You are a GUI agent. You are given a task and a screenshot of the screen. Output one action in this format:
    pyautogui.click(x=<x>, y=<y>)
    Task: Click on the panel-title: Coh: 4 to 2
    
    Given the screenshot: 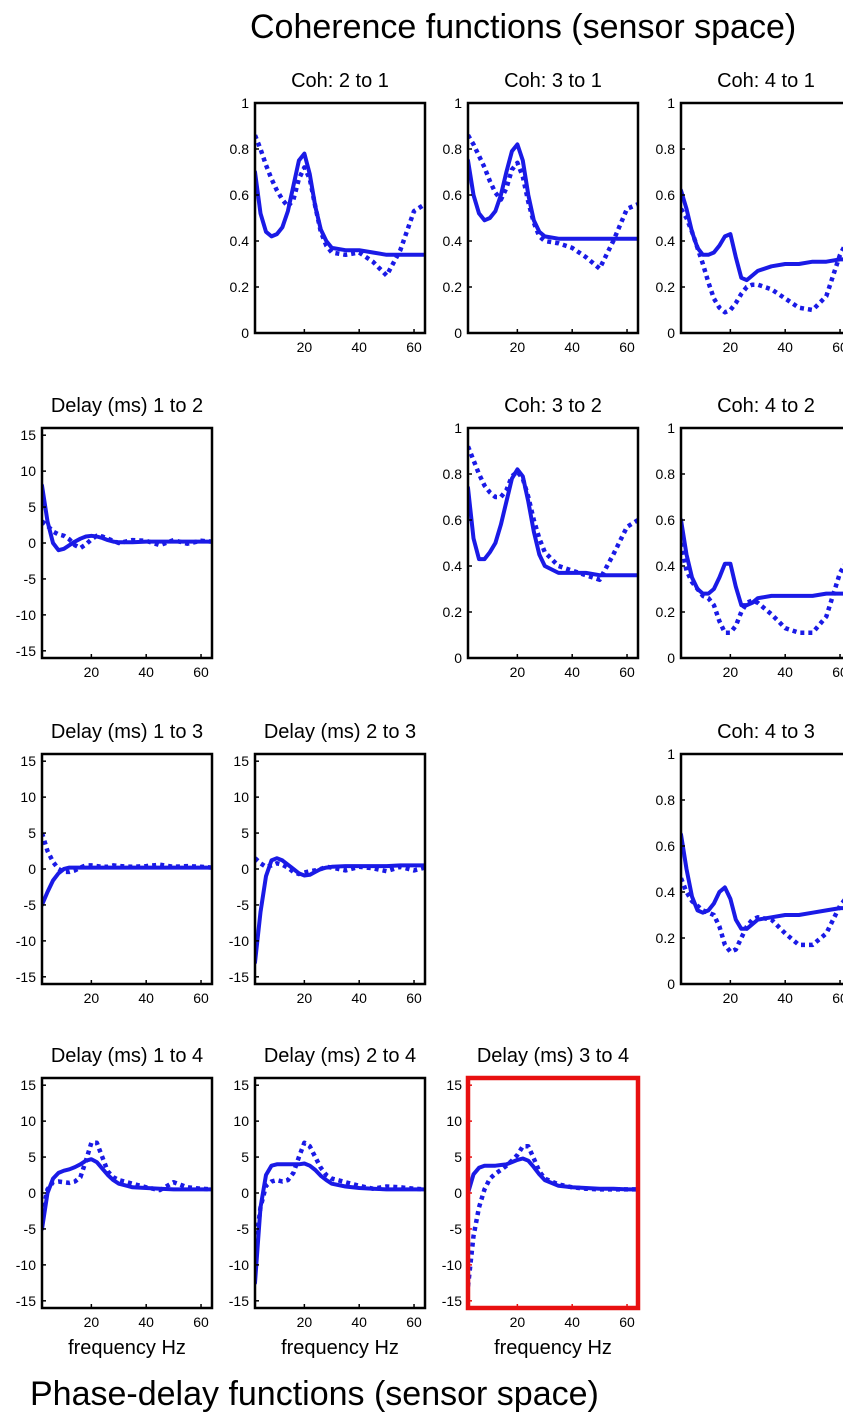 What is the action you would take?
    pyautogui.click(x=766, y=406)
    